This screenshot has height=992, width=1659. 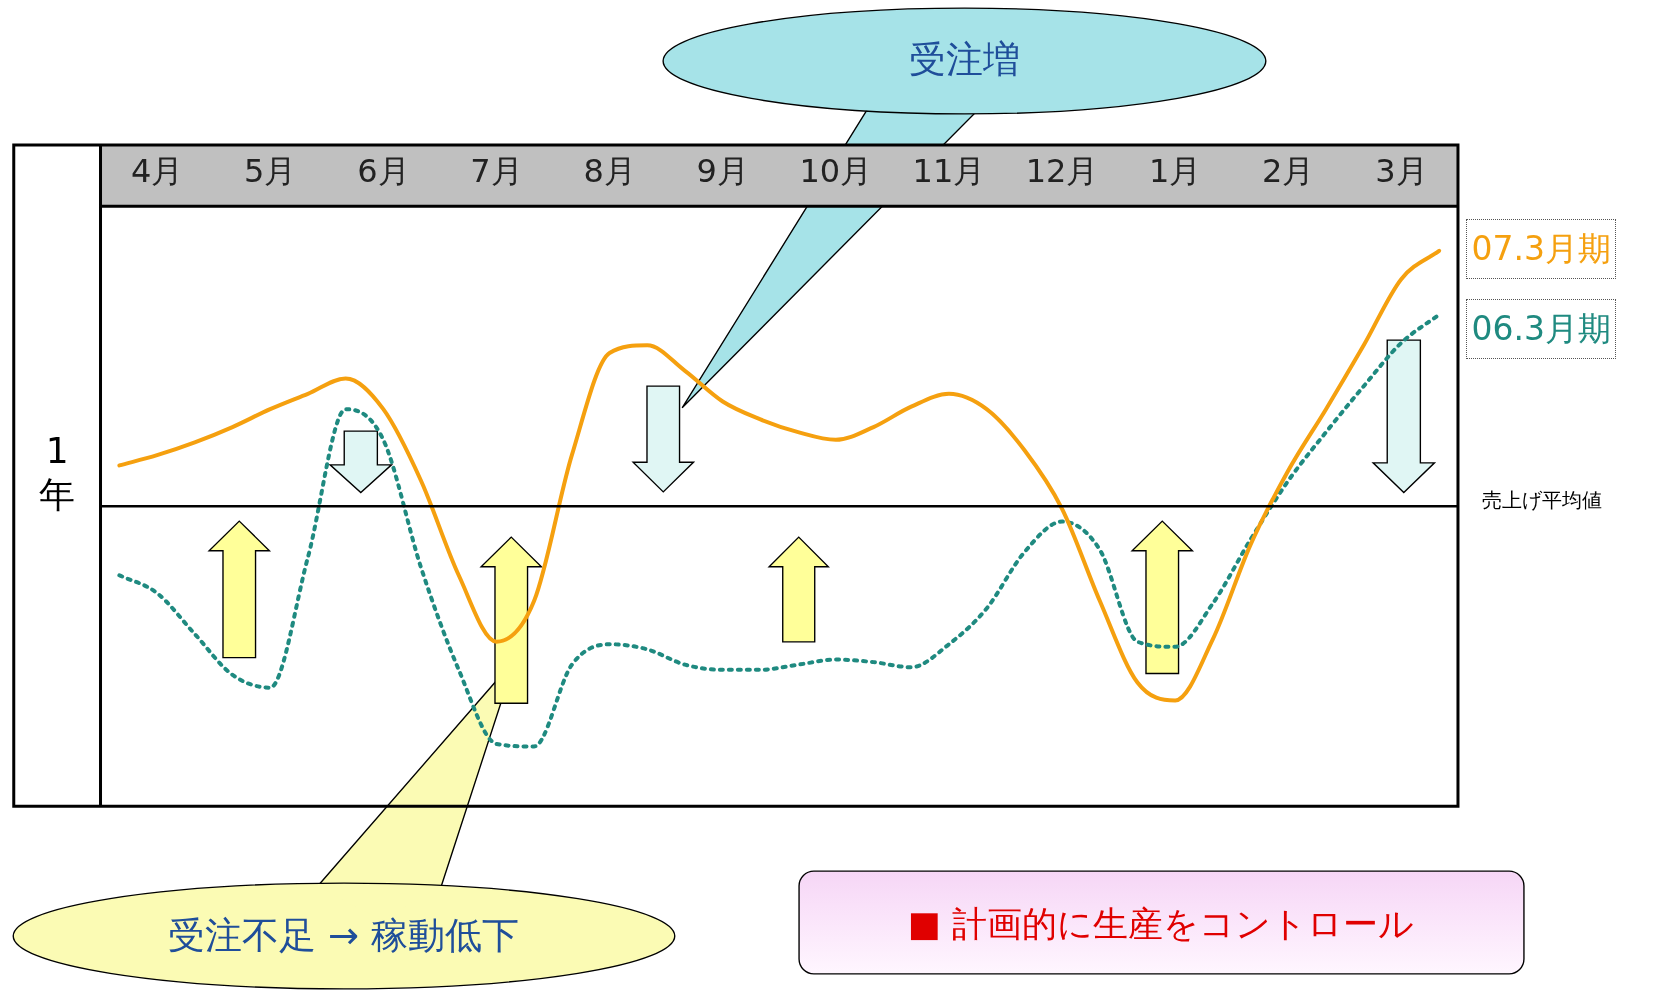 What do you see at coordinates (383, 171) in the screenshot?
I see `x-tick-label: 6月` at bounding box center [383, 171].